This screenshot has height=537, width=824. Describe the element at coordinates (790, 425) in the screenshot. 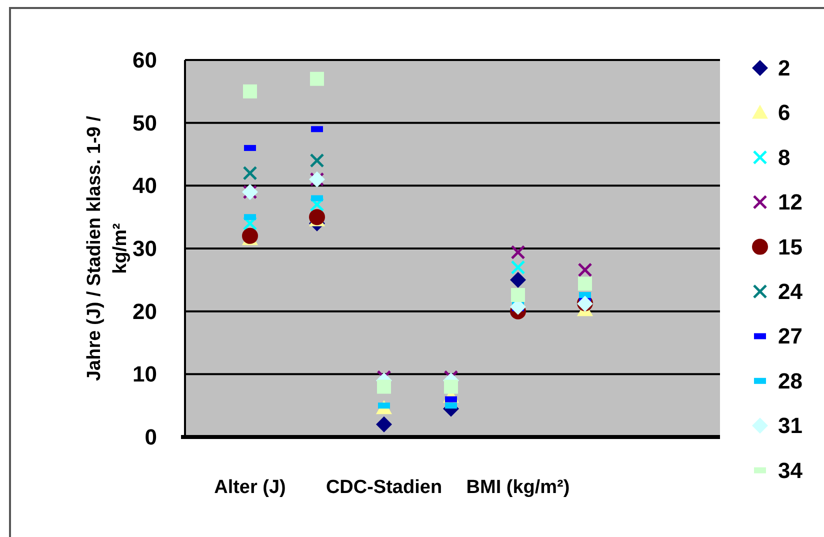

I see `legend-label: 31` at that location.